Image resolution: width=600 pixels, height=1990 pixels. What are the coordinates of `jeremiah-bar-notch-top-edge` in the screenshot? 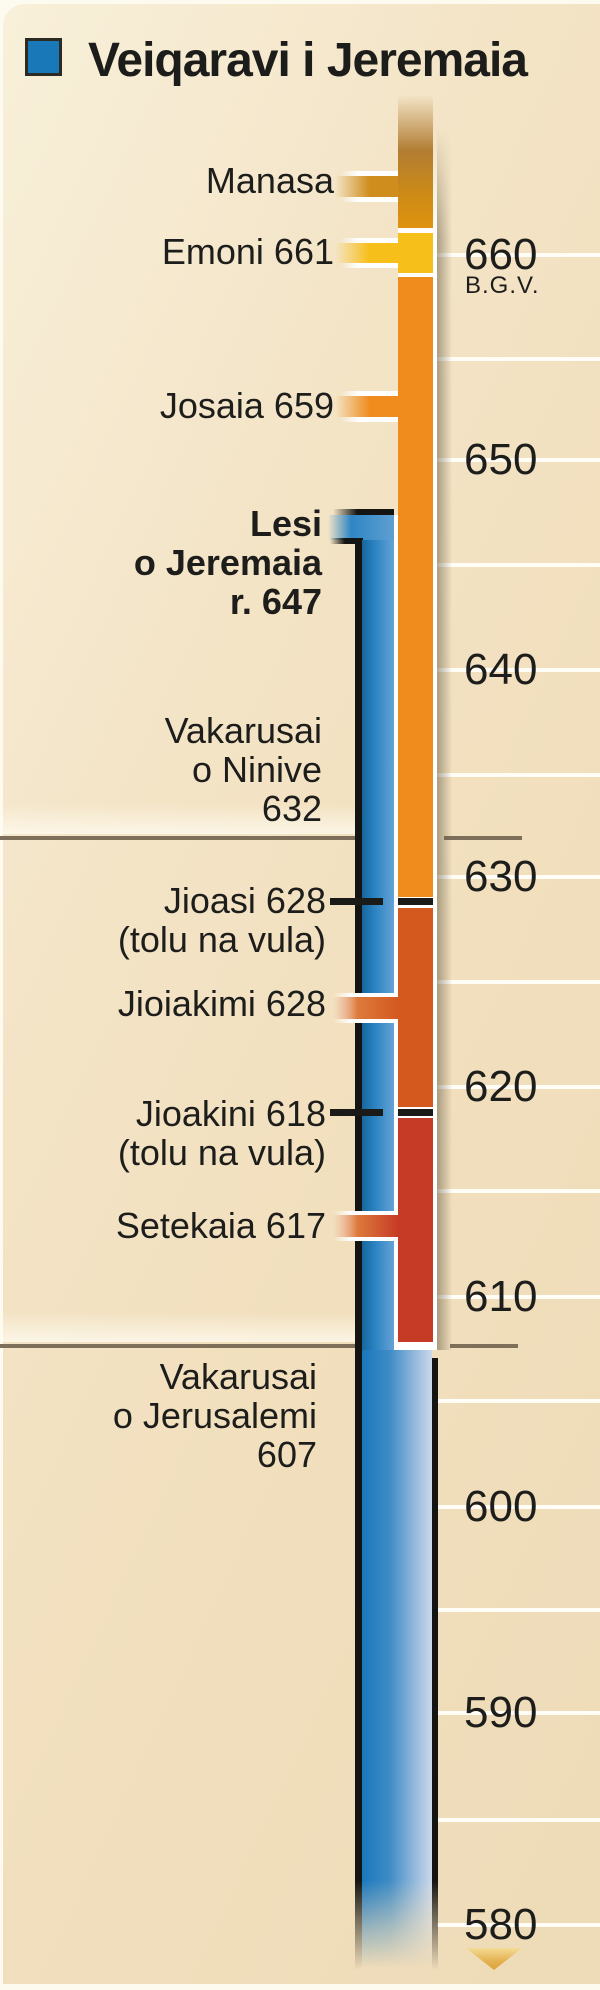 It's located at (363, 512).